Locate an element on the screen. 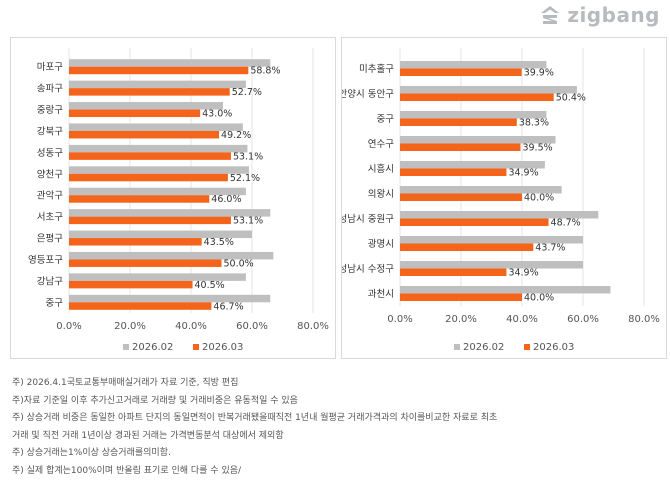  category-label: 의왕시 is located at coordinates (381, 194).